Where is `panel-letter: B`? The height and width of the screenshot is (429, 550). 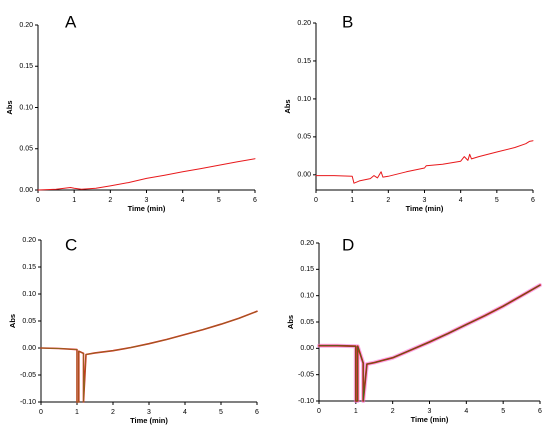
panel-letter: B is located at coordinates (347, 21).